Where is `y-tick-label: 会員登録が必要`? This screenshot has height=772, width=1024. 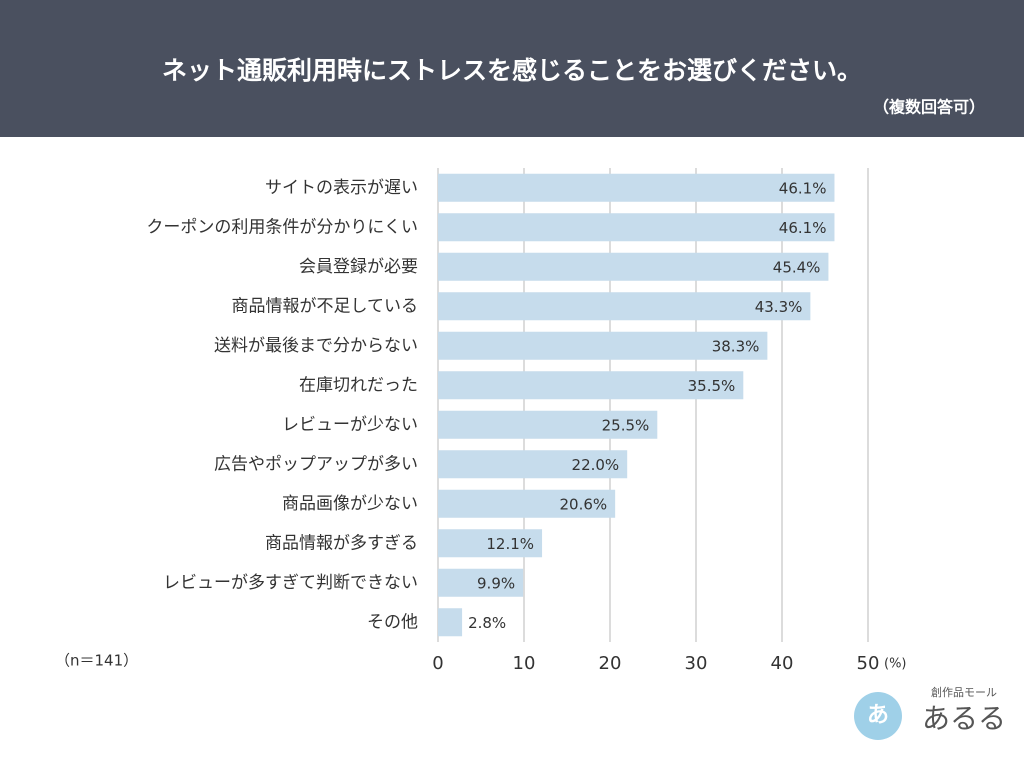 y-tick-label: 会員登録が必要 is located at coordinates (358, 267).